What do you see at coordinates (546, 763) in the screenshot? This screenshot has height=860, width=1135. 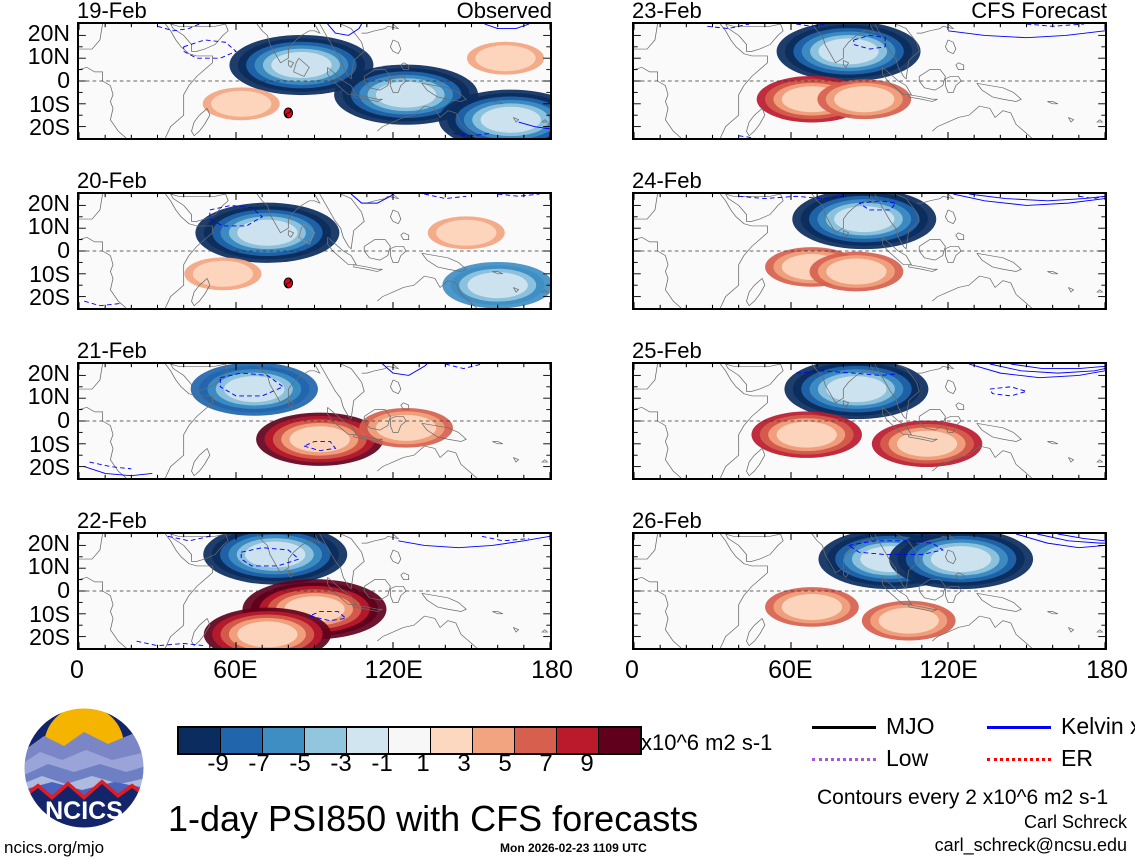 I see `colorbar-tick-label: 7` at bounding box center [546, 763].